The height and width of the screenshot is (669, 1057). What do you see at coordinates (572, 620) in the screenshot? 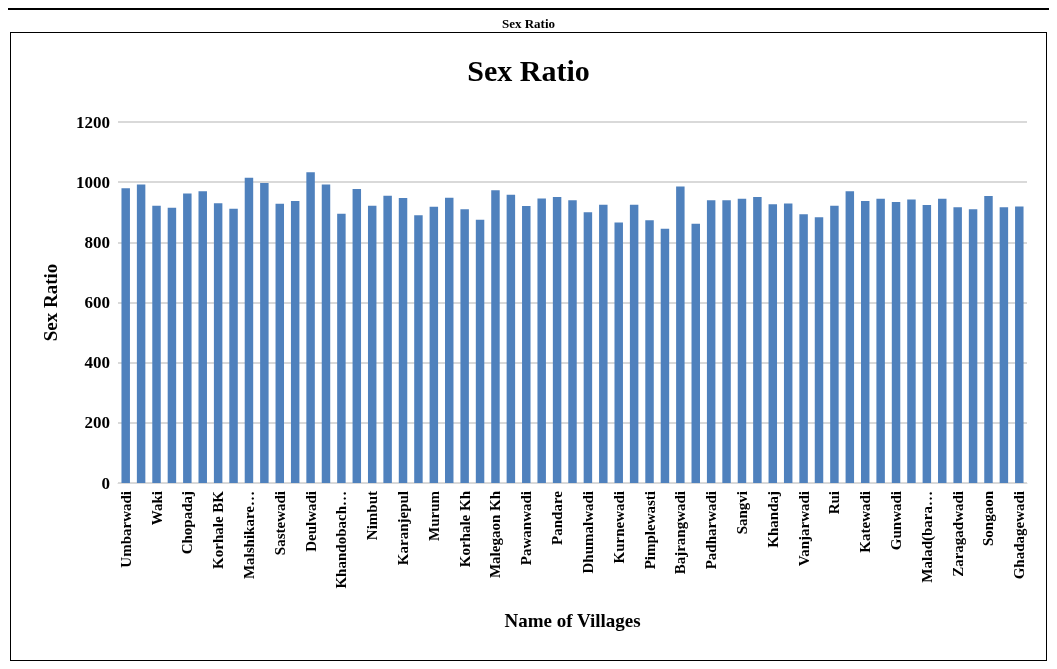
I see `x-axis-title: Name of Villages` at bounding box center [572, 620].